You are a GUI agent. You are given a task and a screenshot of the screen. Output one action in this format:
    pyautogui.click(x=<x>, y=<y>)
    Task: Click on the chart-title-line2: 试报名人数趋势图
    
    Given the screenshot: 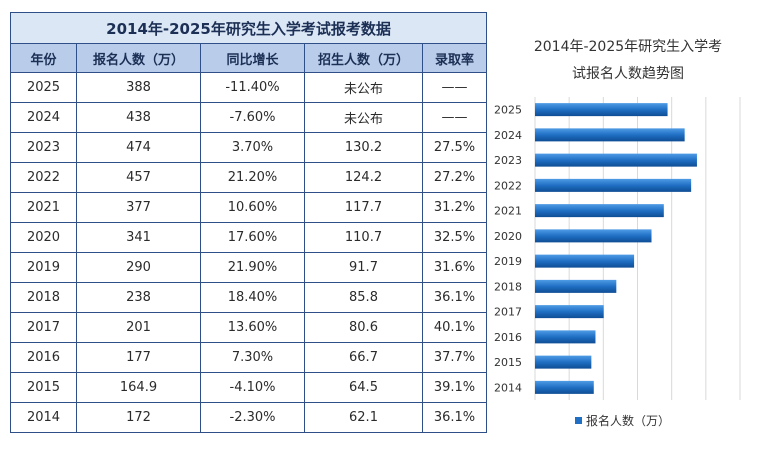 What is the action you would take?
    pyautogui.click(x=628, y=74)
    